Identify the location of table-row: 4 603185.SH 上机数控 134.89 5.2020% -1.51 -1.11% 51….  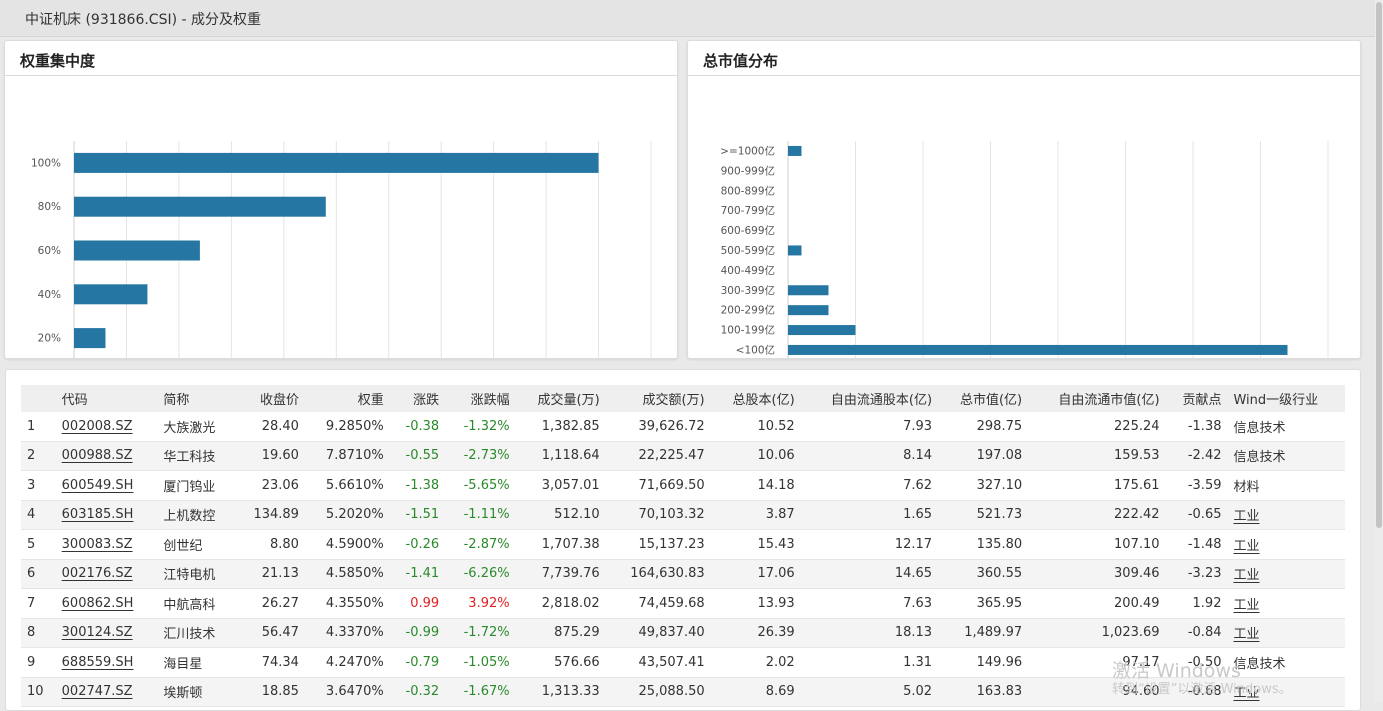
(683, 515).